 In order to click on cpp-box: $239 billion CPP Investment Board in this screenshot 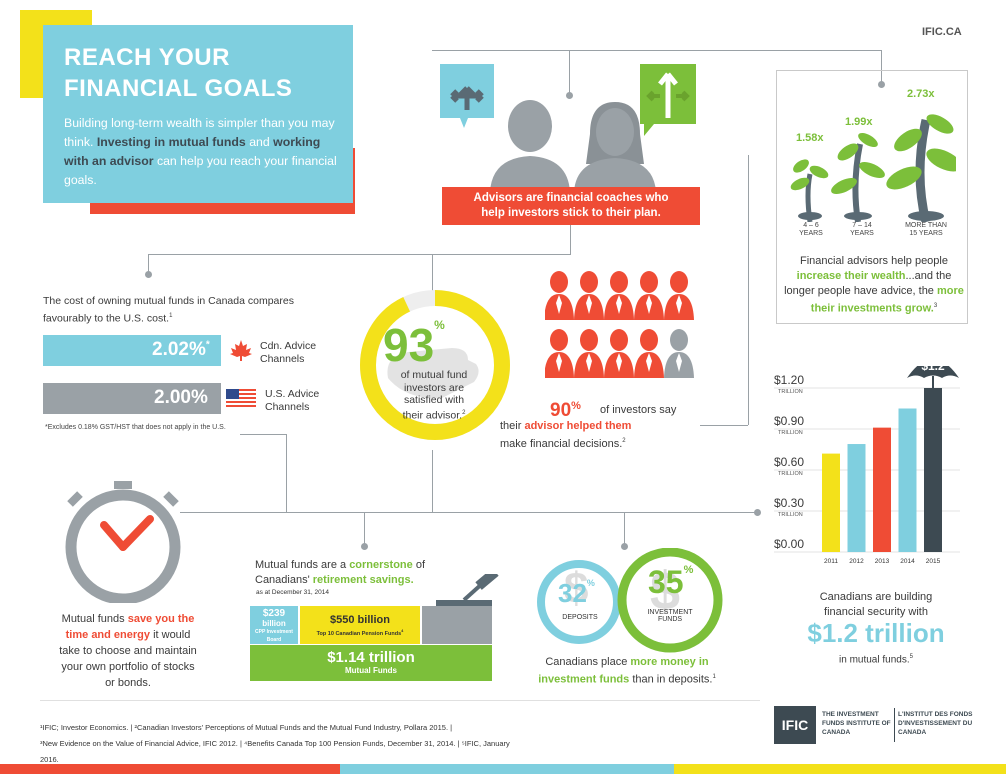, I will do `click(274, 625)`.